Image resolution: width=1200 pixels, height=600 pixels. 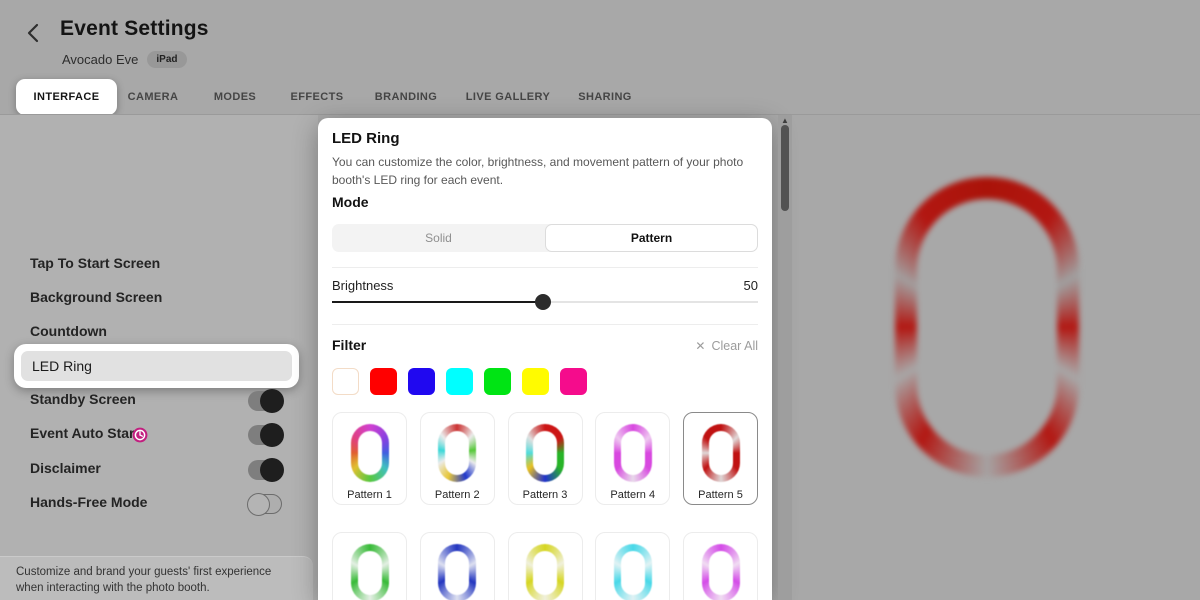 I want to click on brightness-label: Brightness, so click(x=363, y=285).